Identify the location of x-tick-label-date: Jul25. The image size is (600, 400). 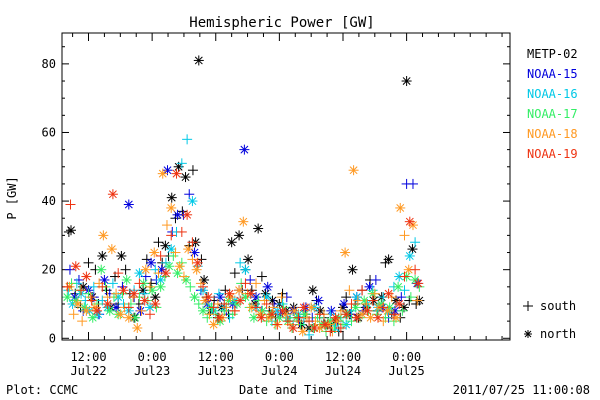
(407, 371).